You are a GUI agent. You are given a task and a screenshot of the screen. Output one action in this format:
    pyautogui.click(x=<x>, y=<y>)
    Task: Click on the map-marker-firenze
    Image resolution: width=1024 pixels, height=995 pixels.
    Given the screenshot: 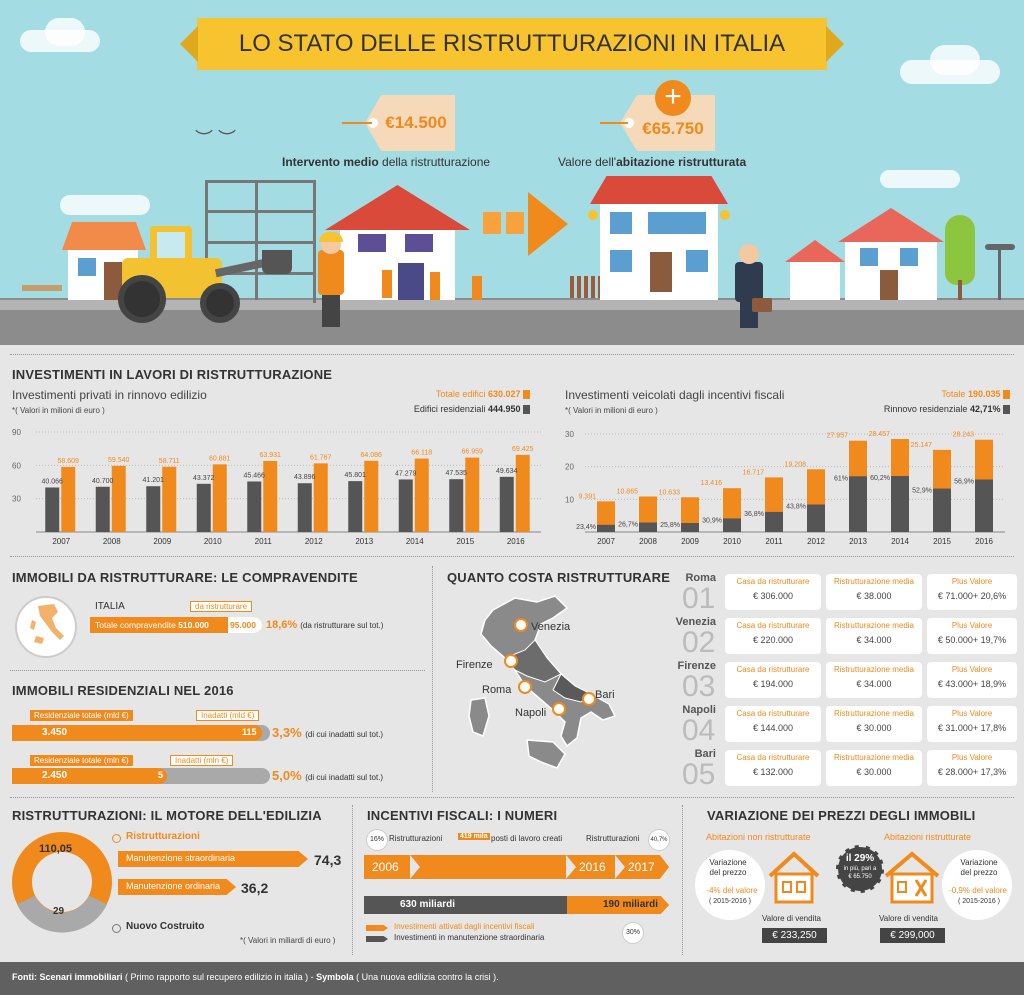 What is the action you would take?
    pyautogui.click(x=511, y=661)
    